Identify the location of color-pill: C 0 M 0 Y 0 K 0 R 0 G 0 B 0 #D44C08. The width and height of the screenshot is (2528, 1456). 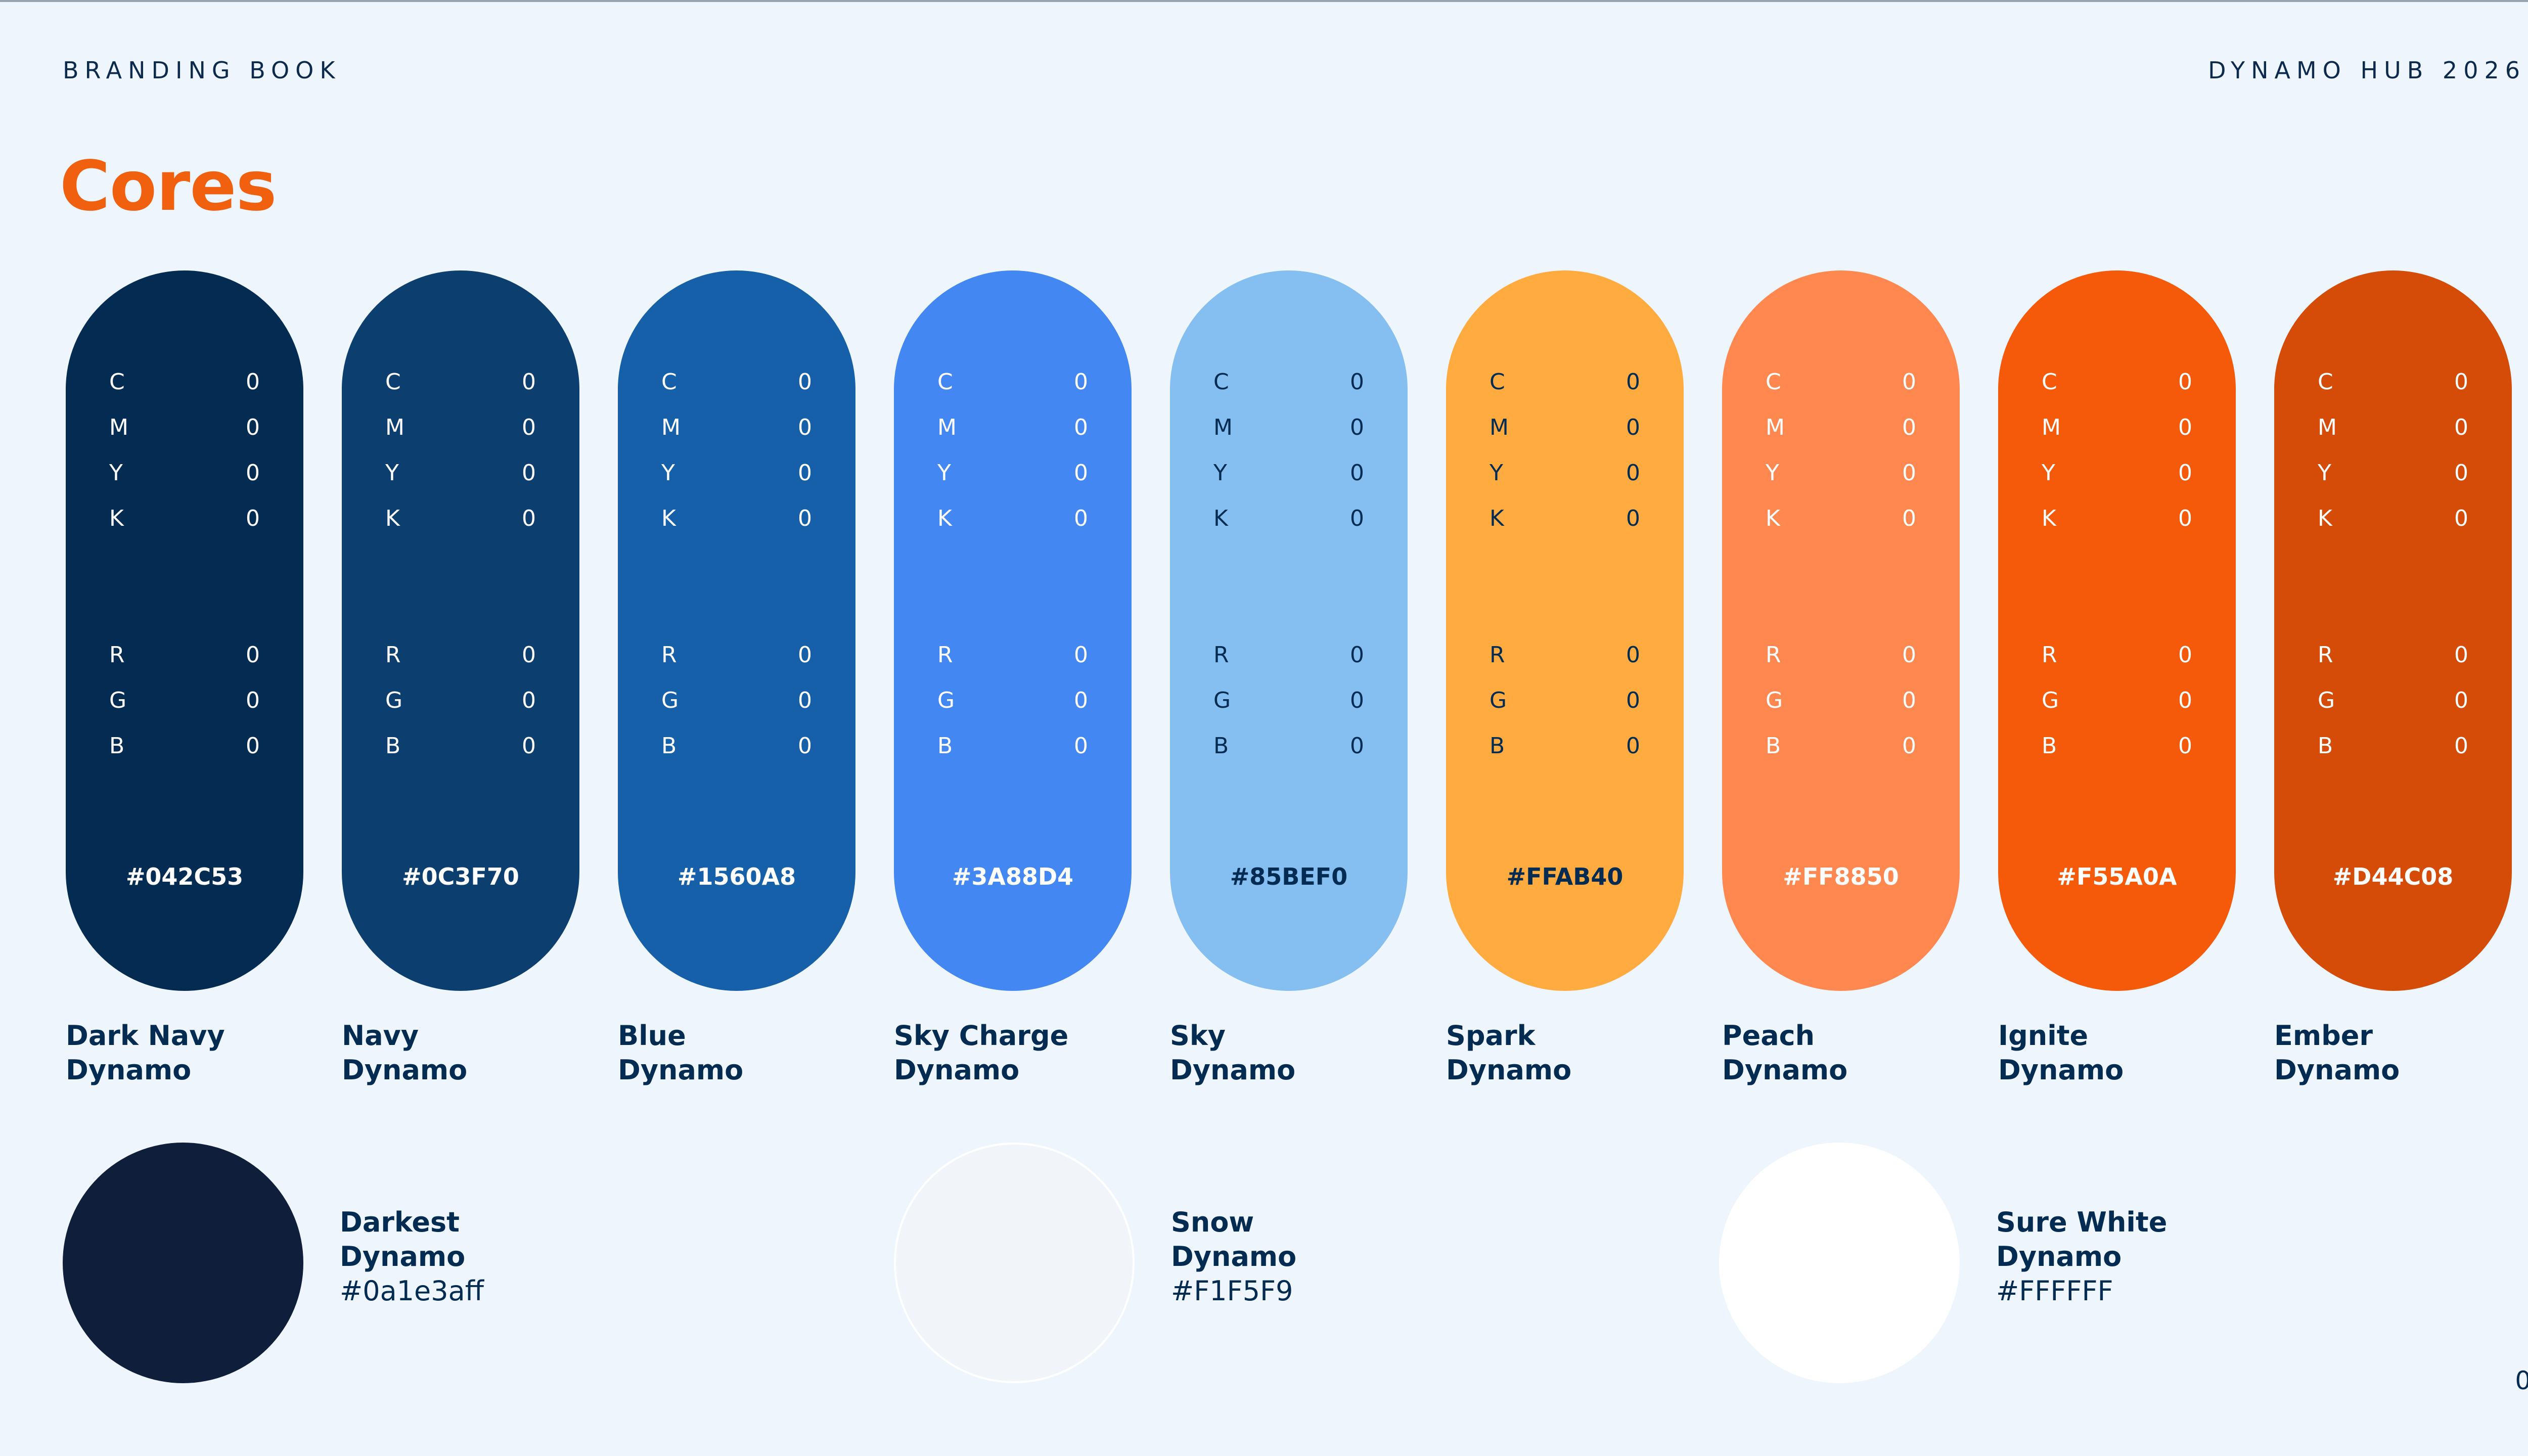
(2393, 630).